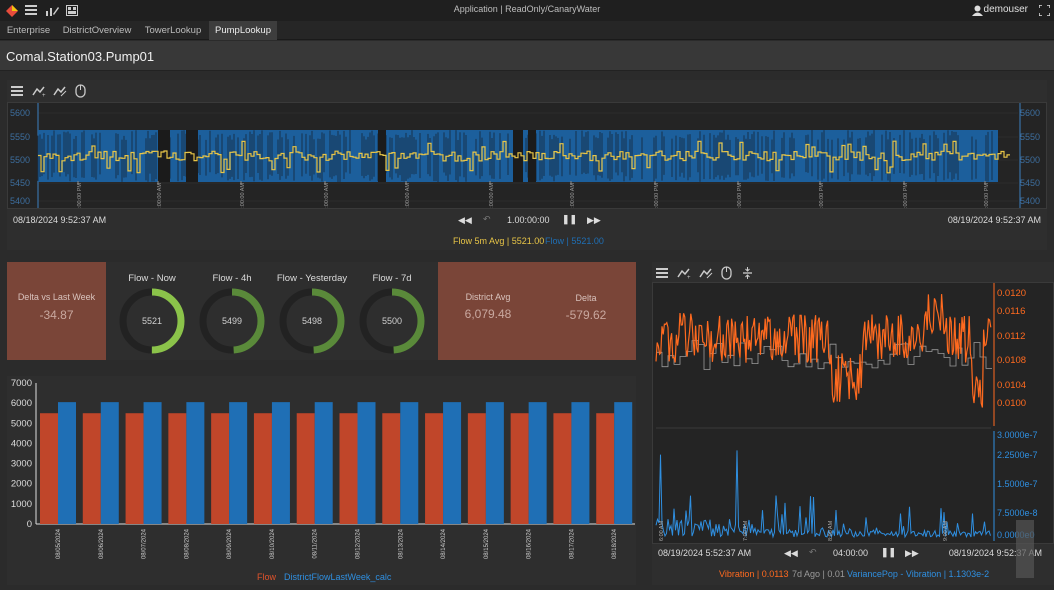  I want to click on zoom-controls, so click(1025, 549).